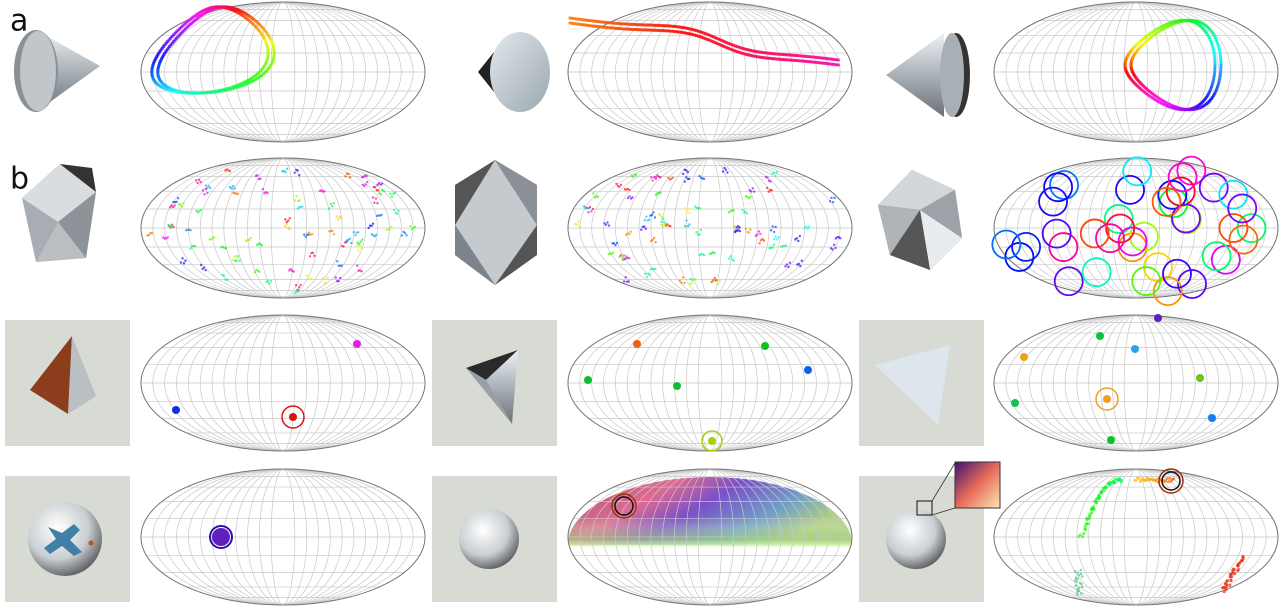 The width and height of the screenshot is (1284, 615). Describe the element at coordinates (283, 228) in the screenshot. I see `map-rim` at that location.